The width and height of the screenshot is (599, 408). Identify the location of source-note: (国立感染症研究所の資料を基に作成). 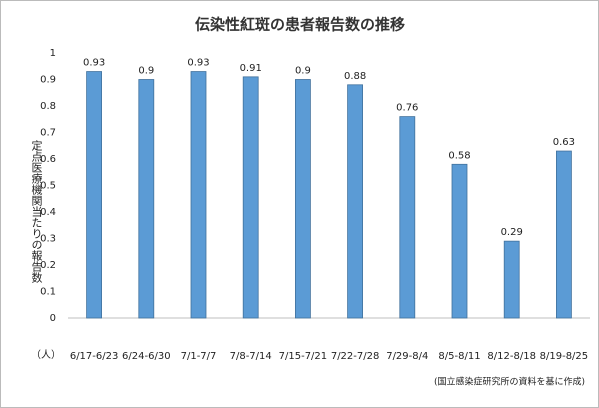
(509, 382).